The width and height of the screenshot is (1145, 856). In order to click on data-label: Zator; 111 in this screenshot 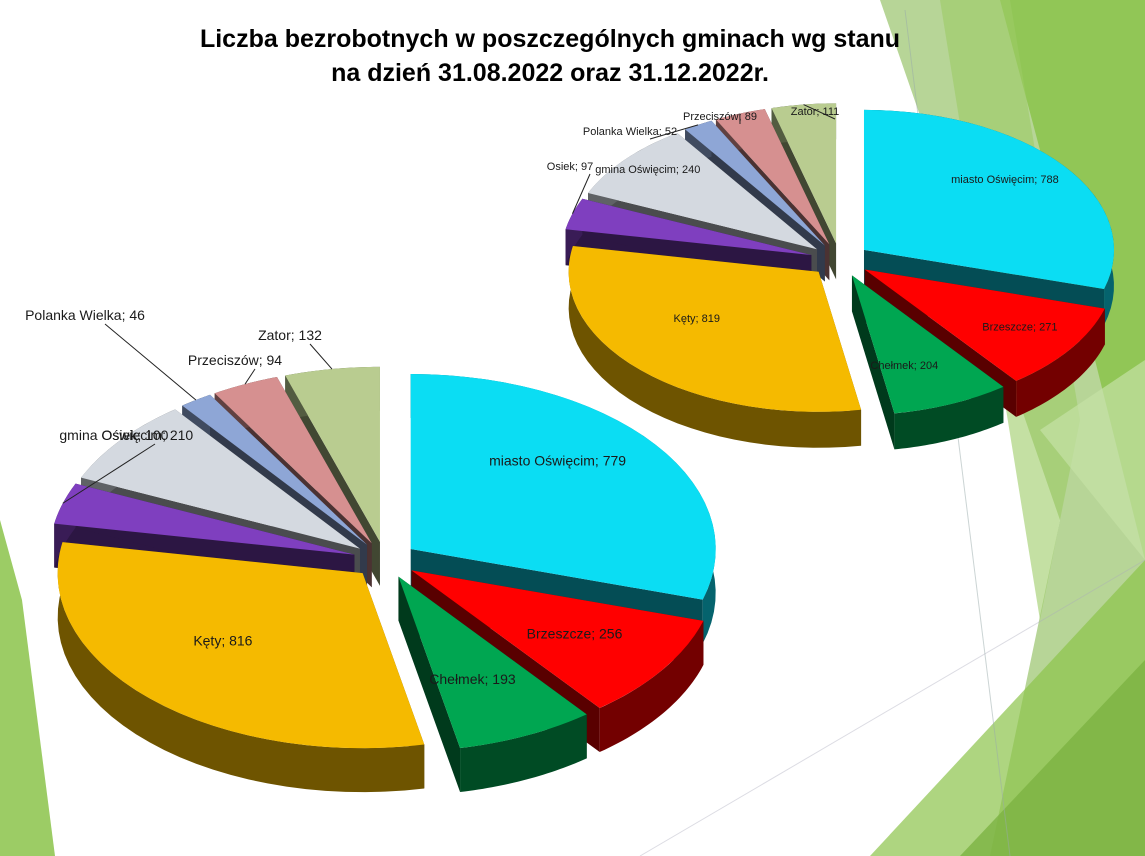, I will do `click(815, 112)`.